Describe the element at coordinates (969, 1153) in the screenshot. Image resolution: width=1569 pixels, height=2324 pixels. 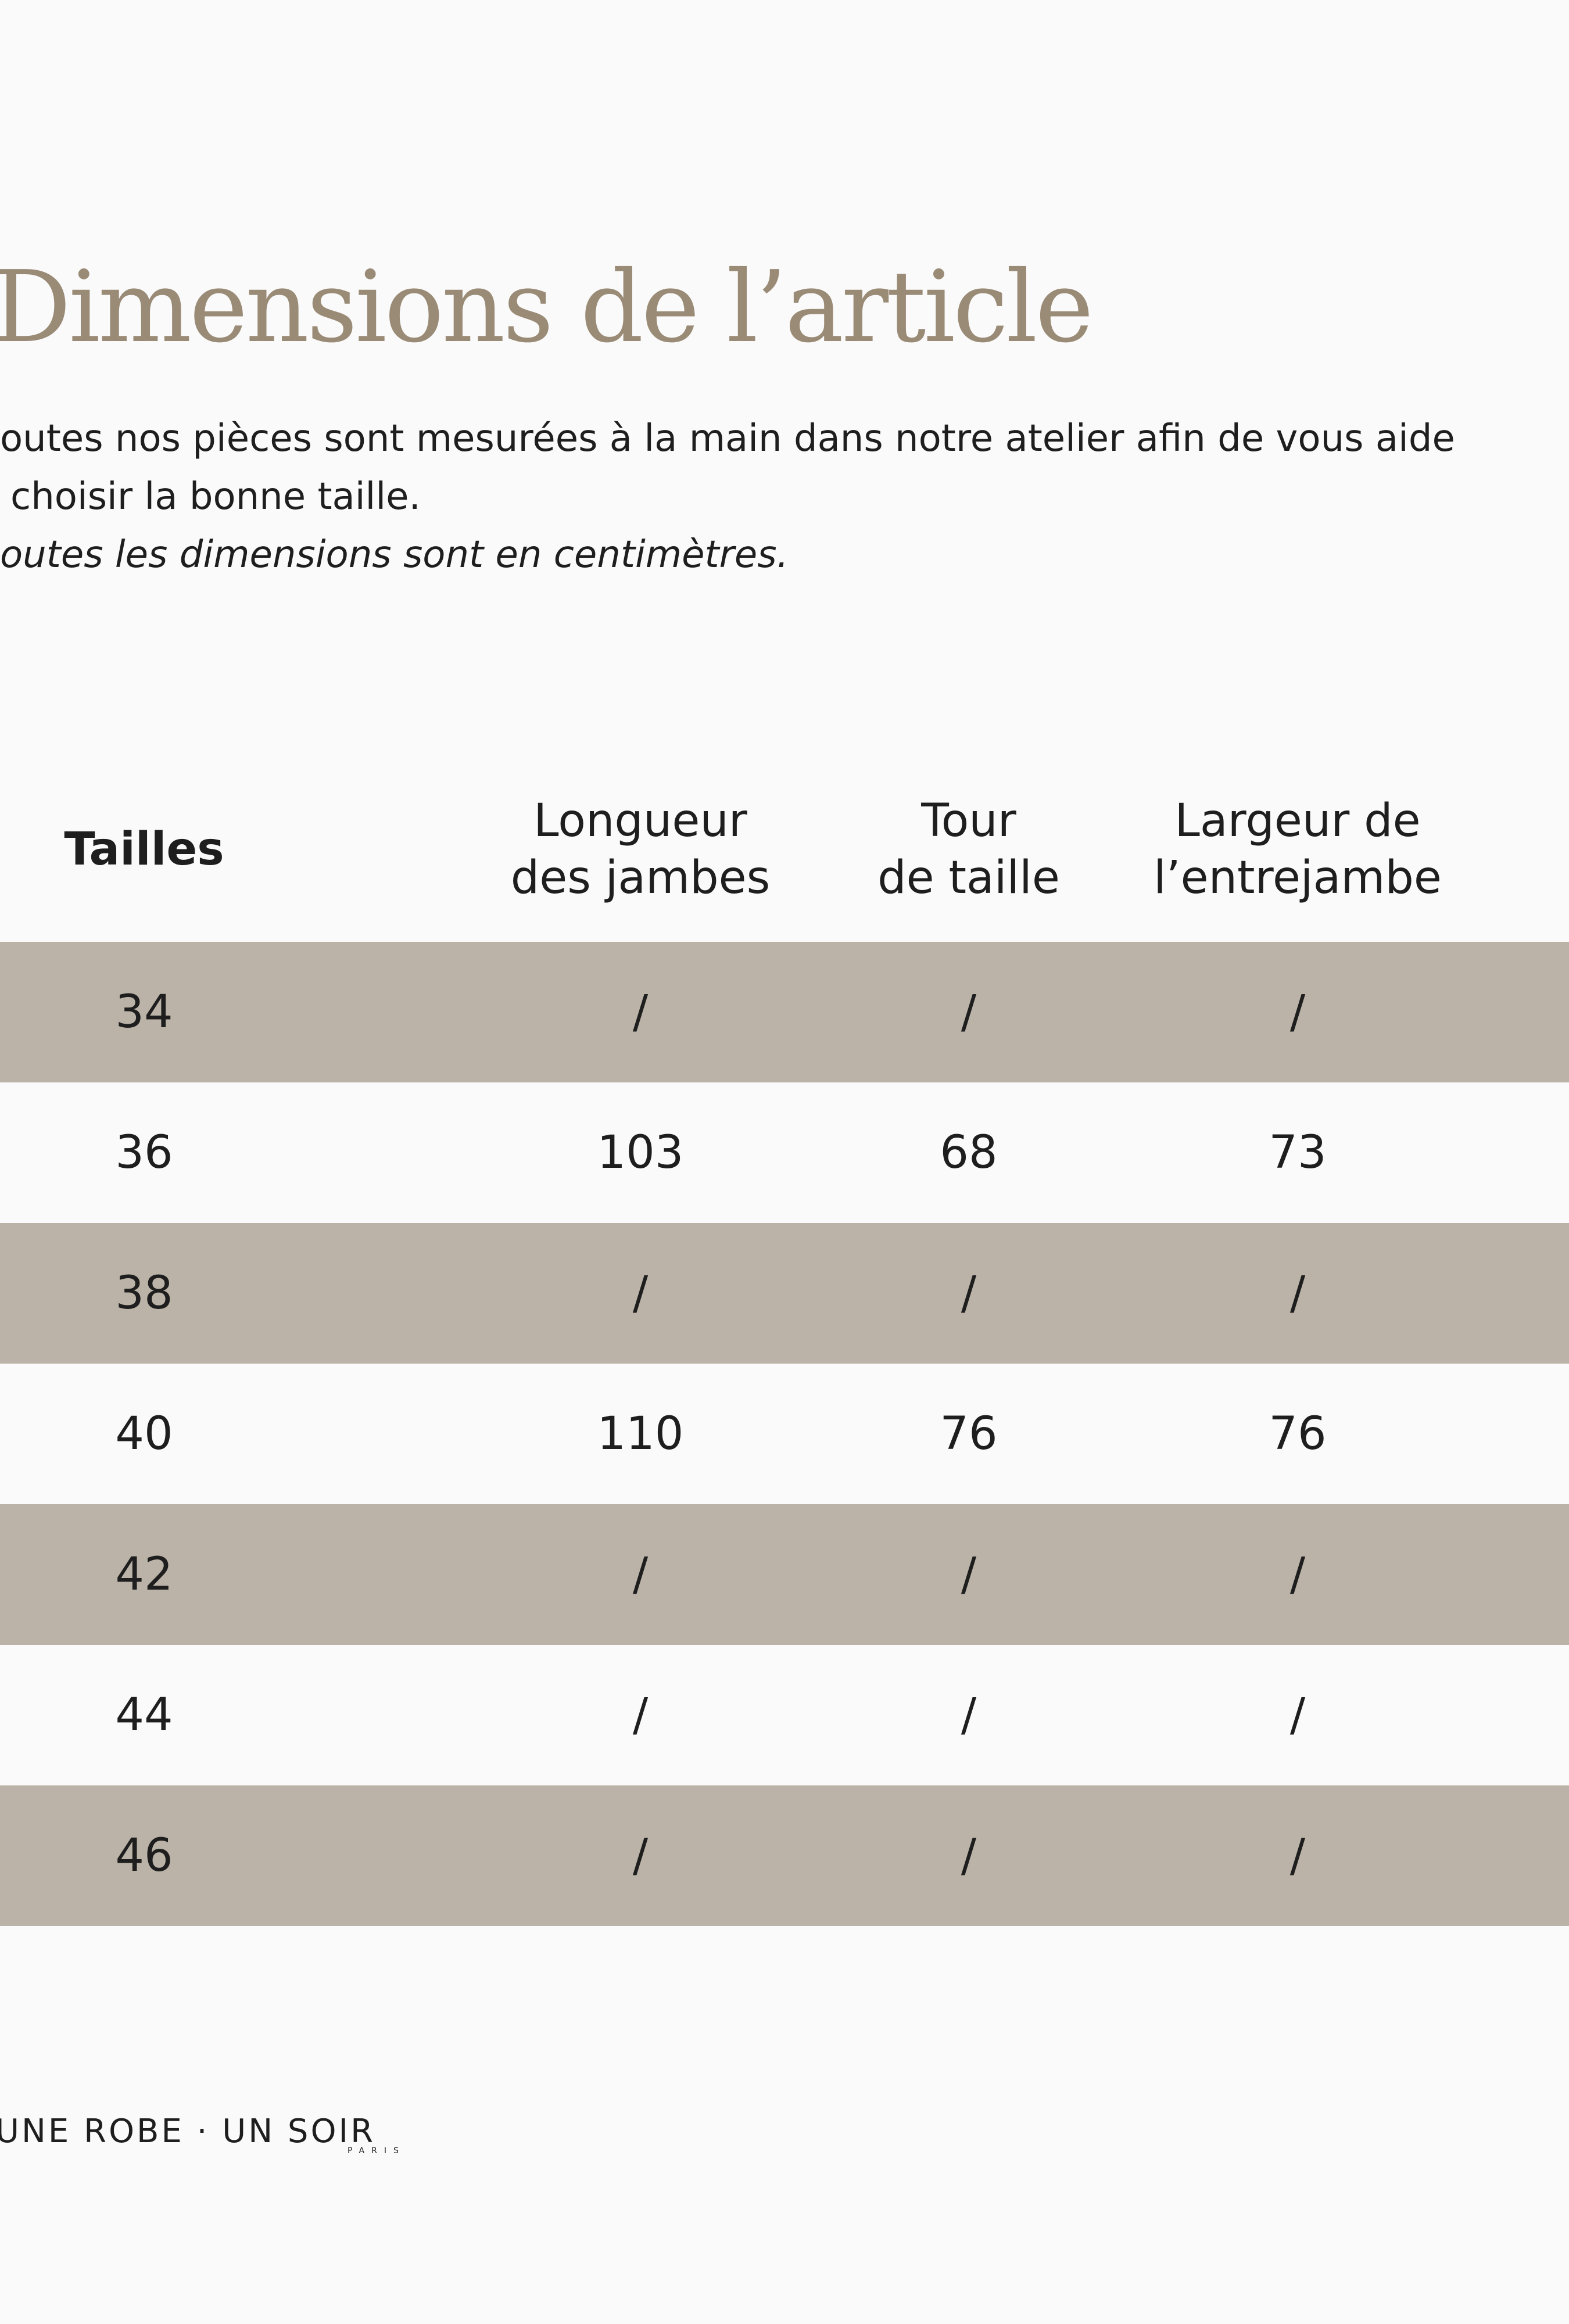
I see `measure-cell: 68` at that location.